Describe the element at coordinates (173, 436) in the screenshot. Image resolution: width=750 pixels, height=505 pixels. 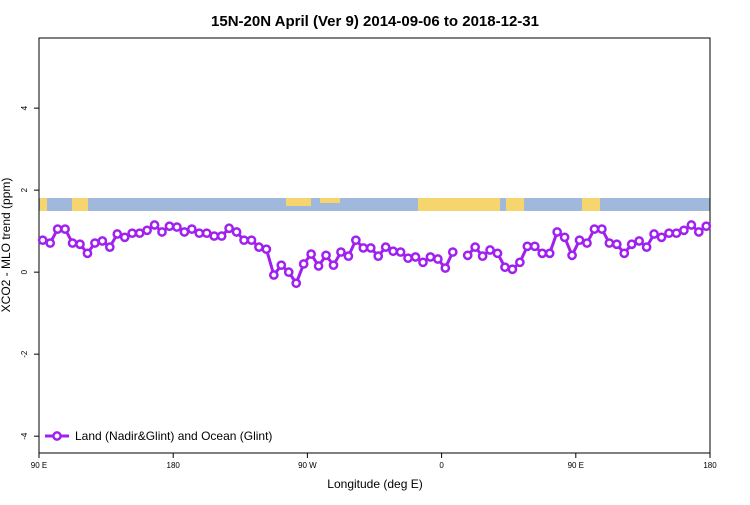
I see `legend-label: Land (Nadir&Glint) and Ocean (Glint)` at that location.